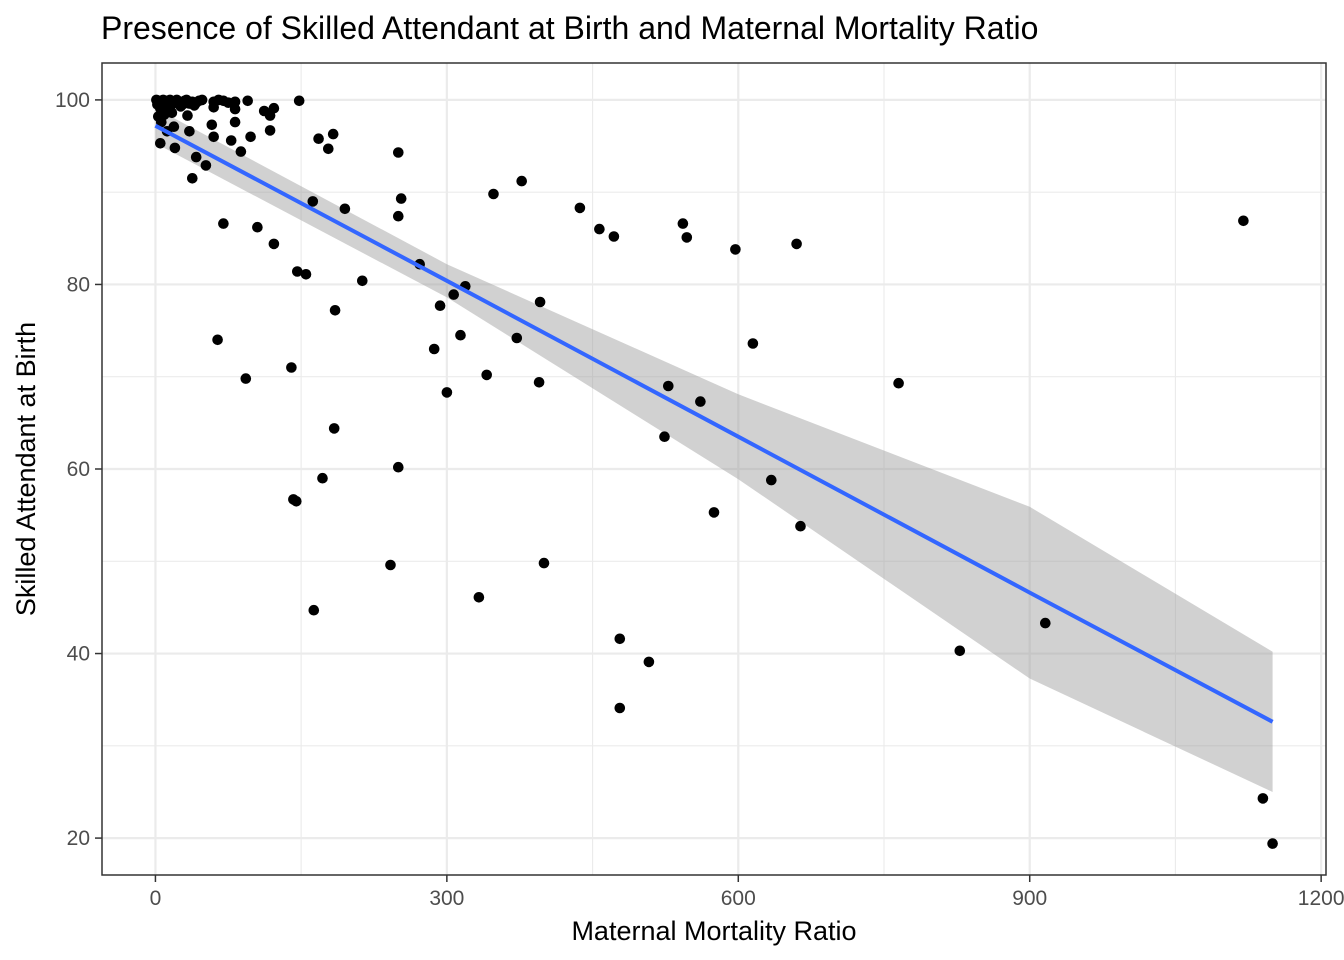 Image resolution: width=1344 pixels, height=960 pixels. What do you see at coordinates (72, 100) in the screenshot?
I see `y-tick-label: 100` at bounding box center [72, 100].